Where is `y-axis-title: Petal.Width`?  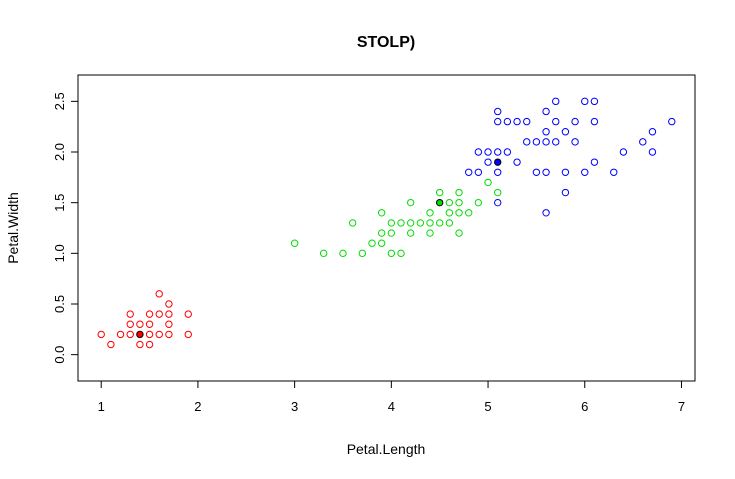 y-axis-title: Petal.Width is located at coordinates (13, 228).